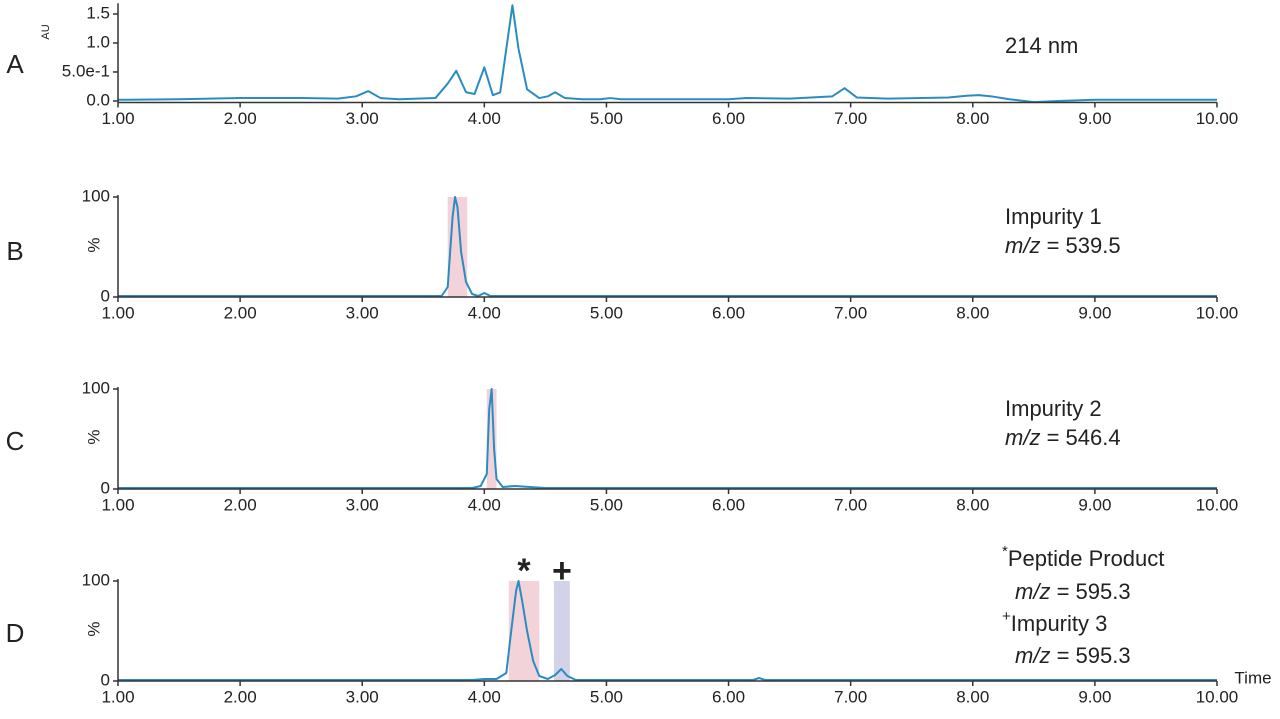 This screenshot has width=1280, height=719. I want to click on annotation: m/z = 539.5, so click(1063, 245).